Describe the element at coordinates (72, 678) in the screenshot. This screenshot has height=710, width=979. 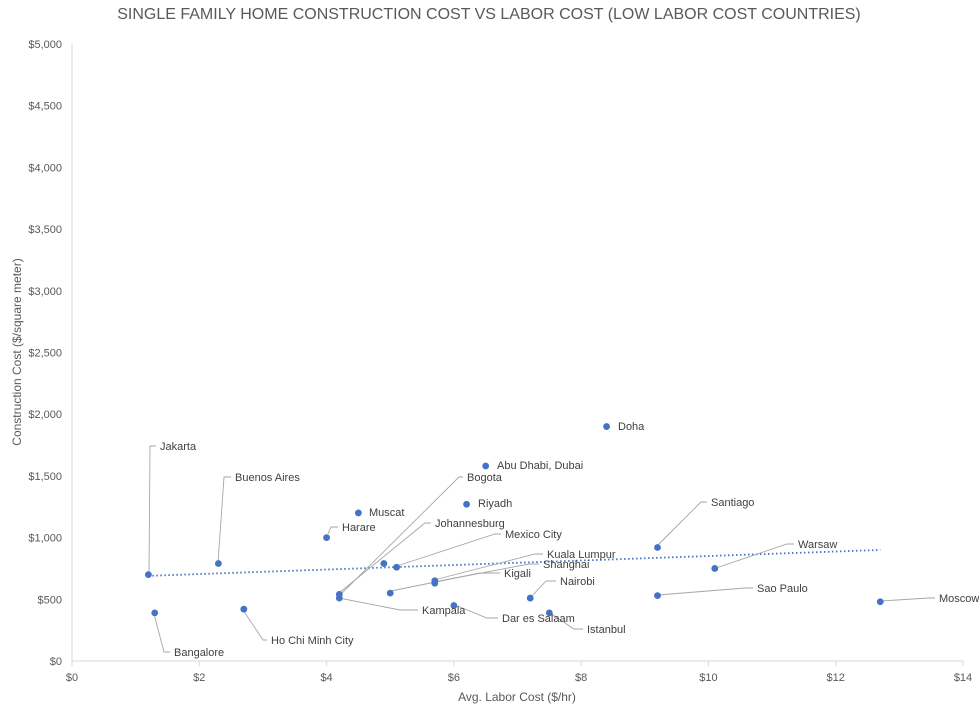
I see `x-tick-label: $0` at that location.